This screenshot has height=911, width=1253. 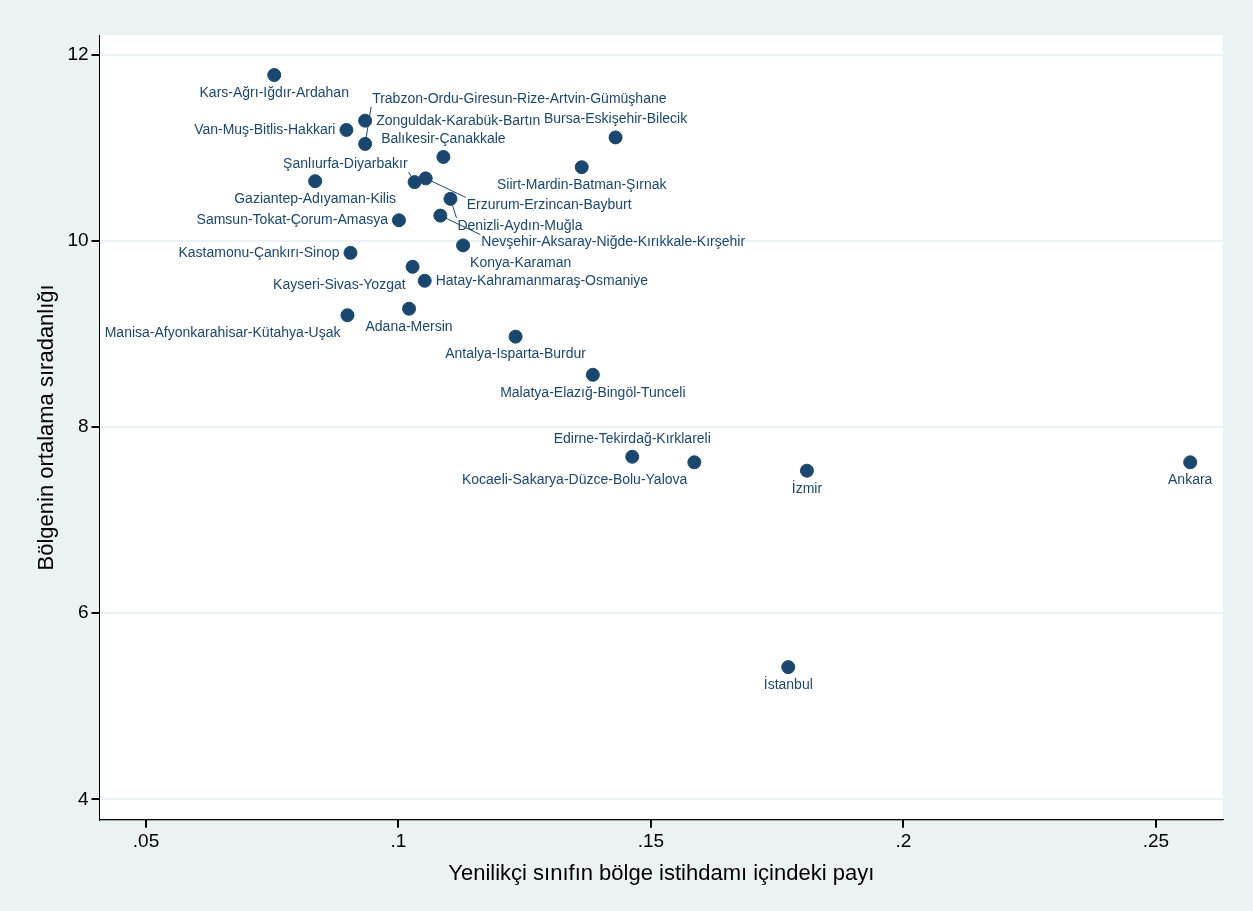 I want to click on x-tick-label: .05, so click(x=146, y=841).